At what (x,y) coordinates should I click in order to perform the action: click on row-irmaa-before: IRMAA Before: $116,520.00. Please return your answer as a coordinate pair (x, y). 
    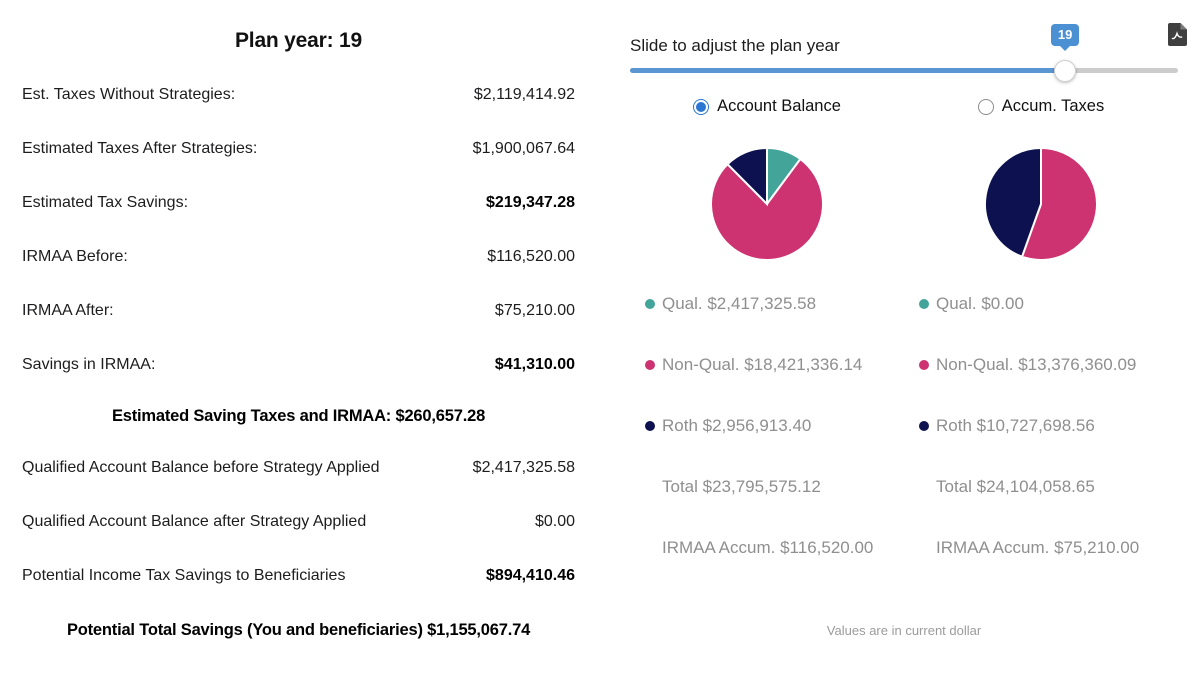
    Looking at the image, I should click on (298, 257).